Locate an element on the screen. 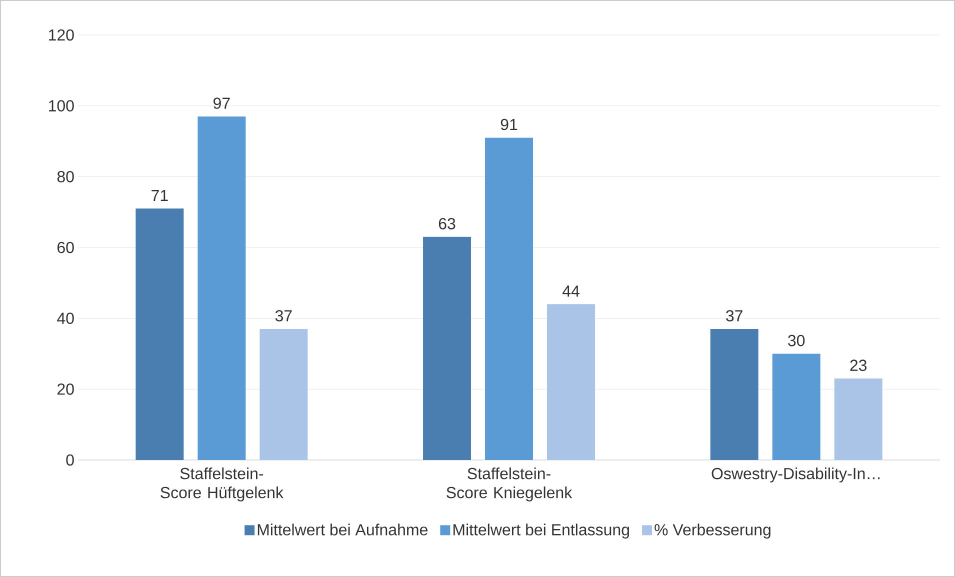 This screenshot has width=955, height=577. data-label: 44 is located at coordinates (571, 291).